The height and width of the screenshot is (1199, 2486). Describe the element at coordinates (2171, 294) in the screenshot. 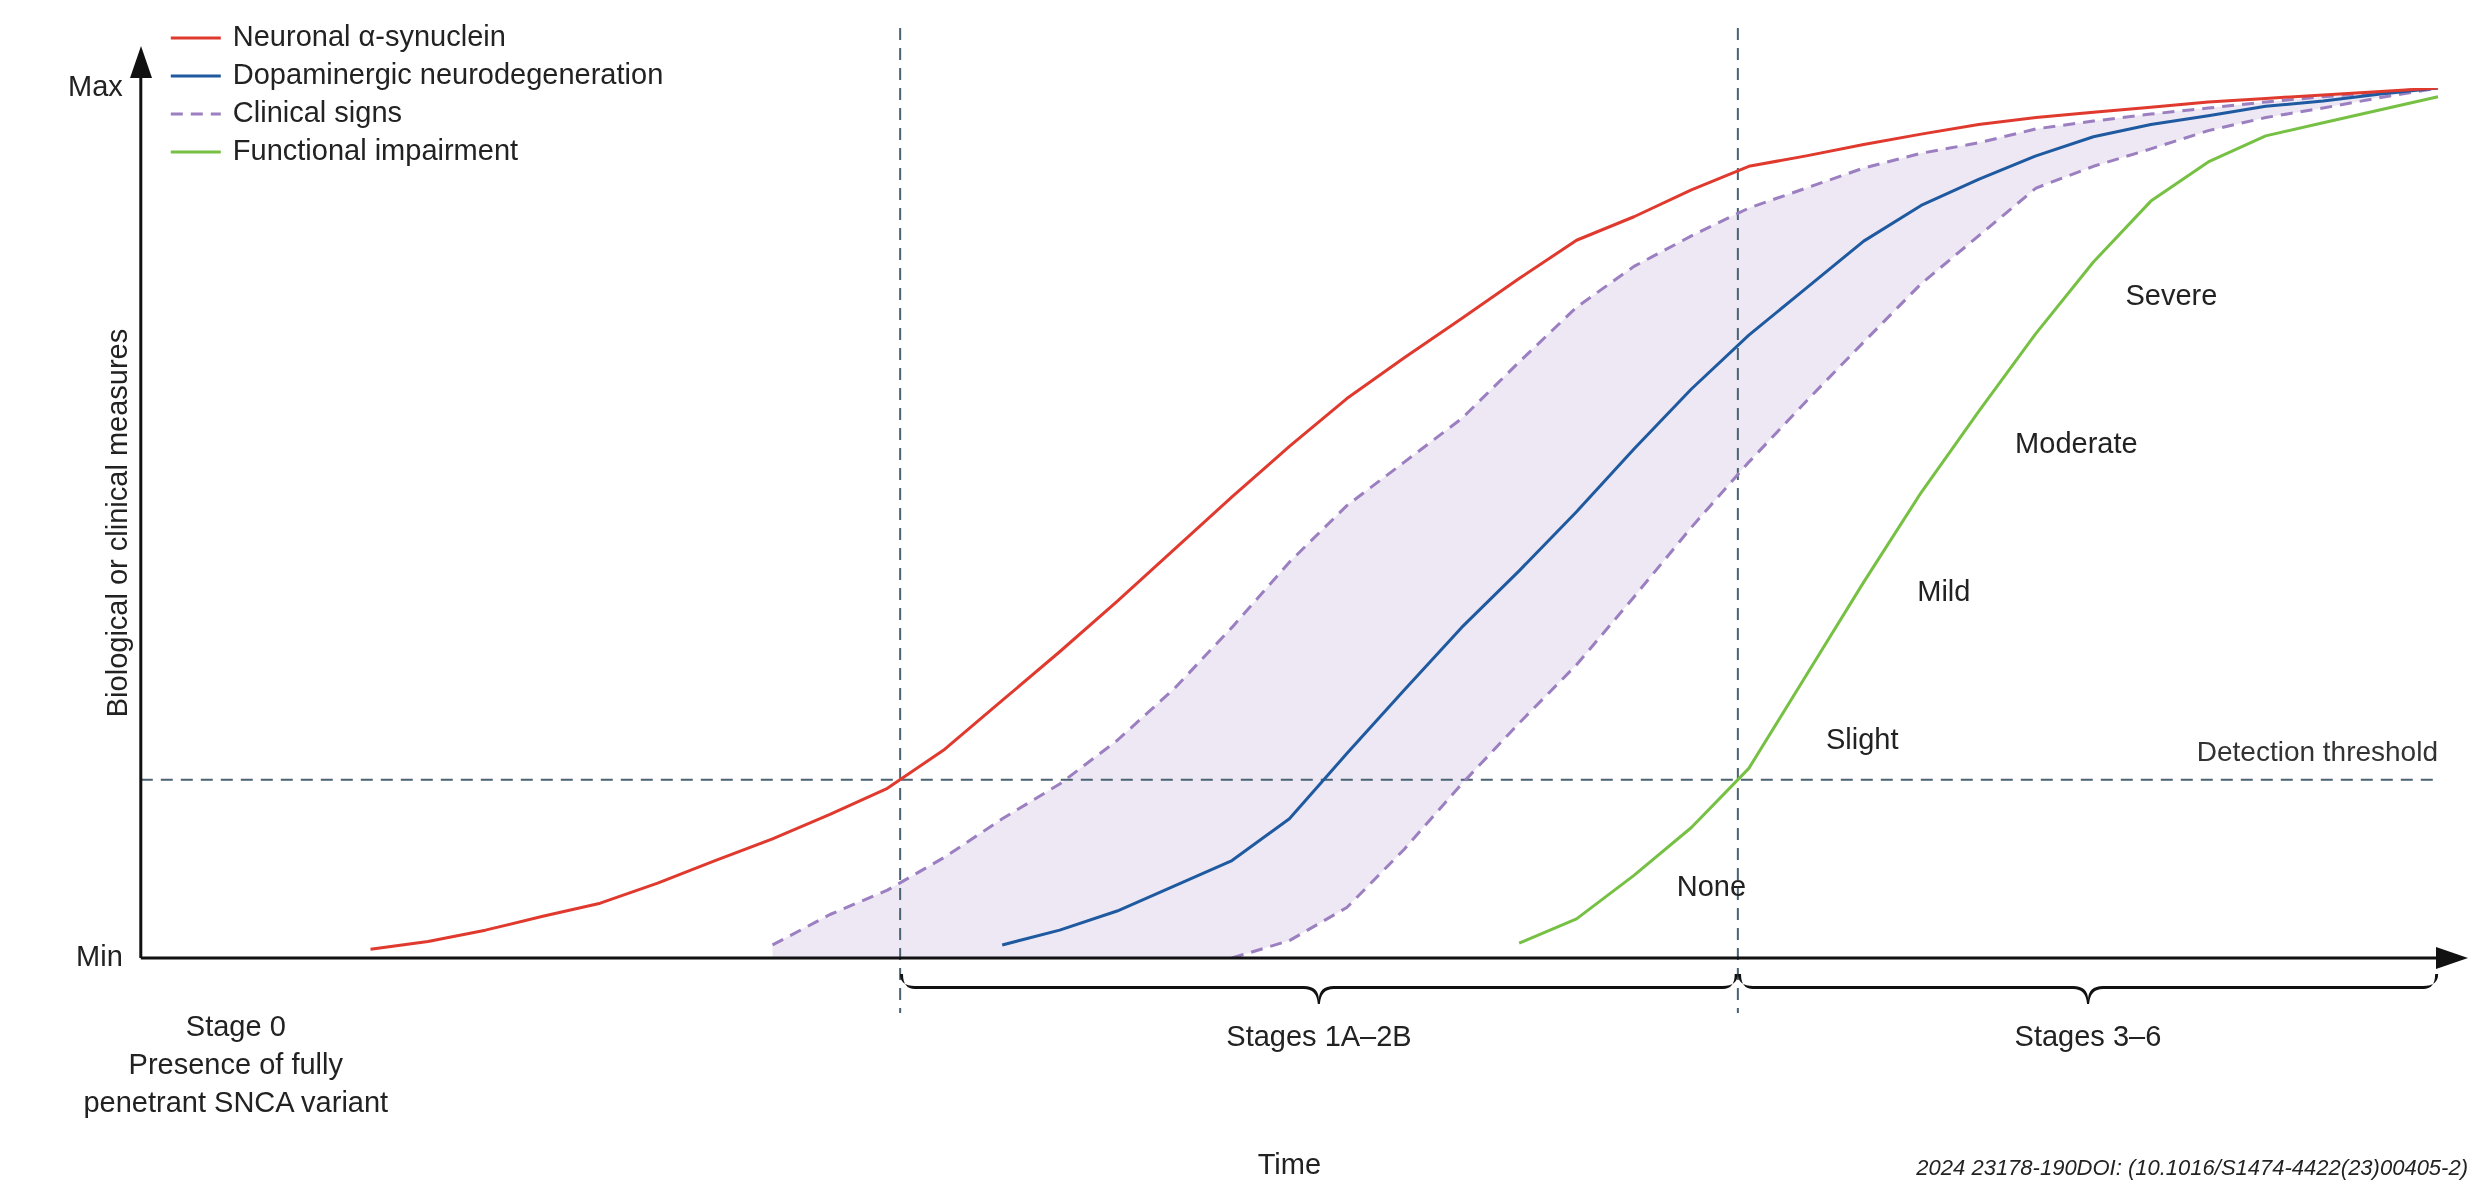

I see `annotation: Severe` at that location.